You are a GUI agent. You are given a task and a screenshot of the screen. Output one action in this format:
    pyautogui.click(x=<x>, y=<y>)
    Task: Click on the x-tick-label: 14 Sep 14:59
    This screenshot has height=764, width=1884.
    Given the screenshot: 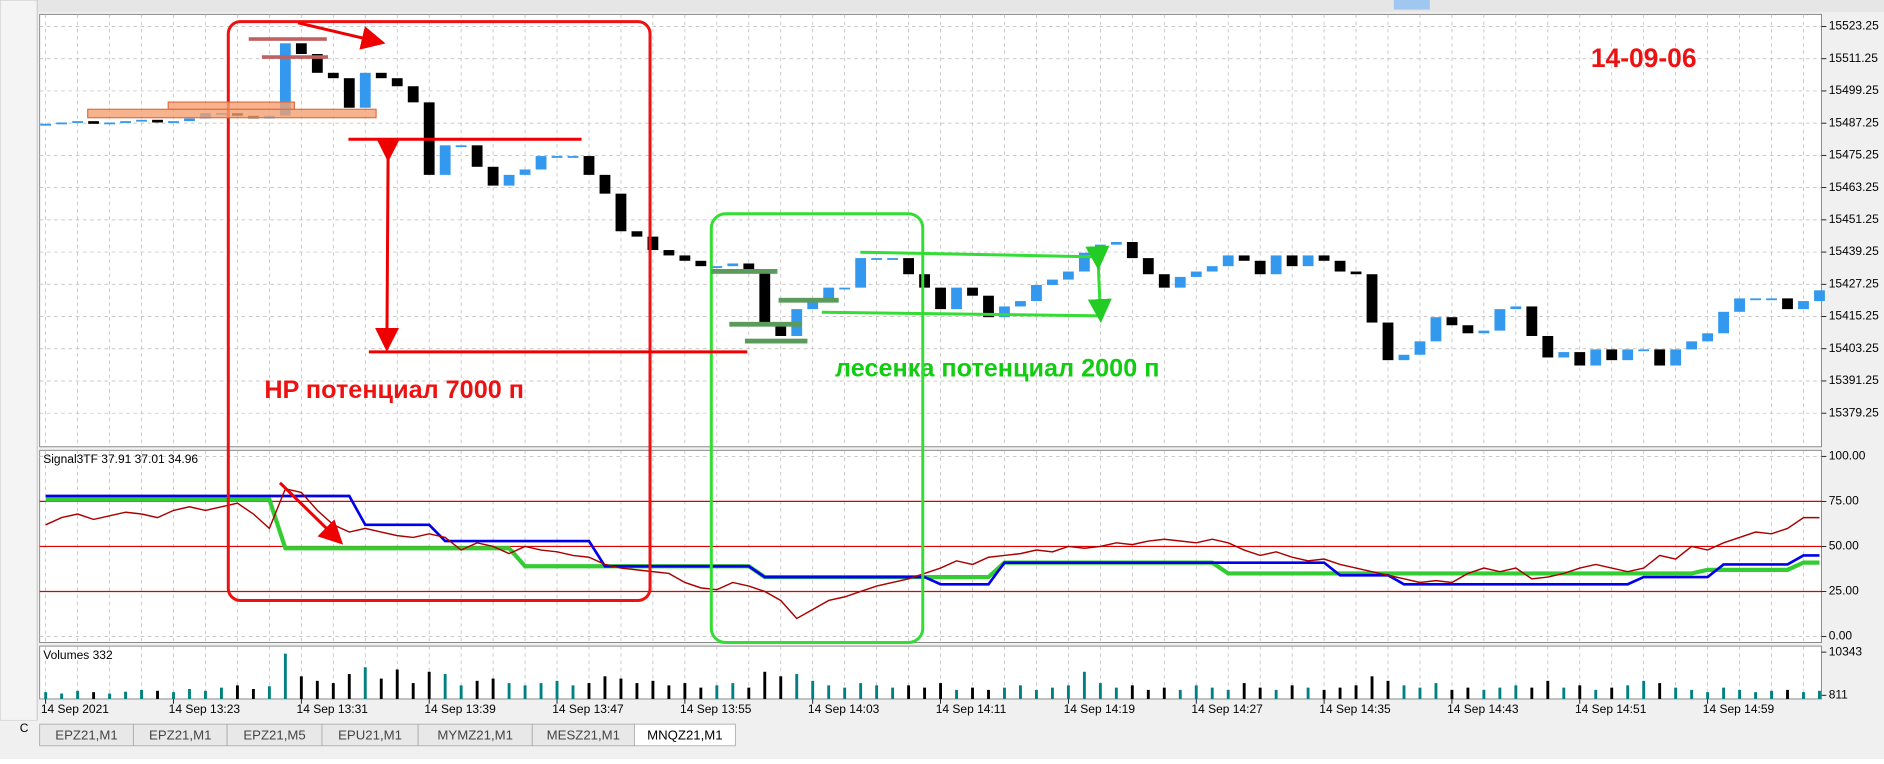 What is the action you would take?
    pyautogui.click(x=1739, y=709)
    